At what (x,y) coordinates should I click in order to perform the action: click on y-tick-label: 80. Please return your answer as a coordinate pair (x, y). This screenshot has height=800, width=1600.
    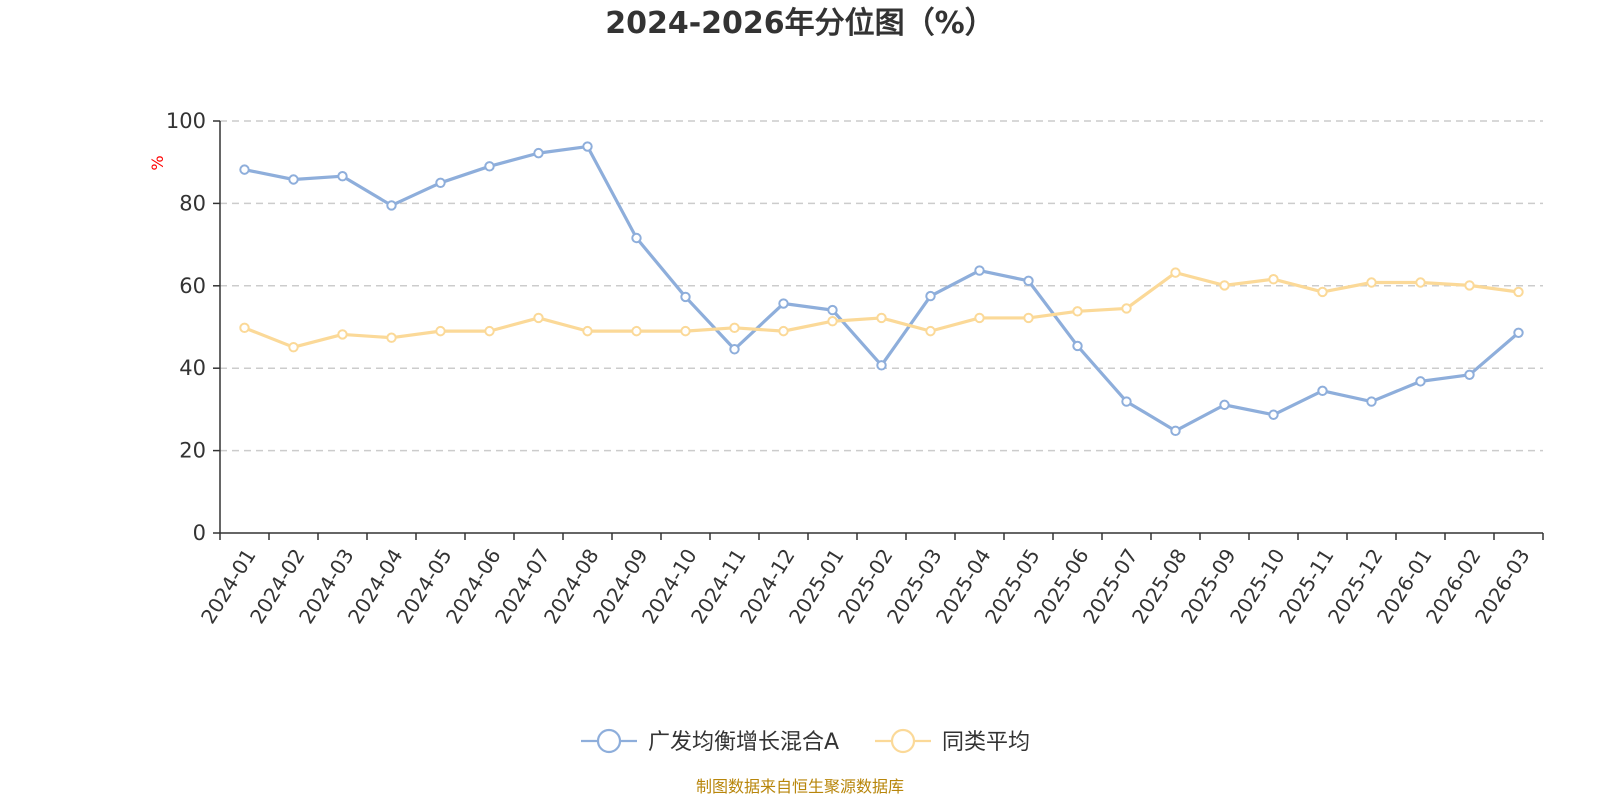
    Looking at the image, I should click on (192, 203).